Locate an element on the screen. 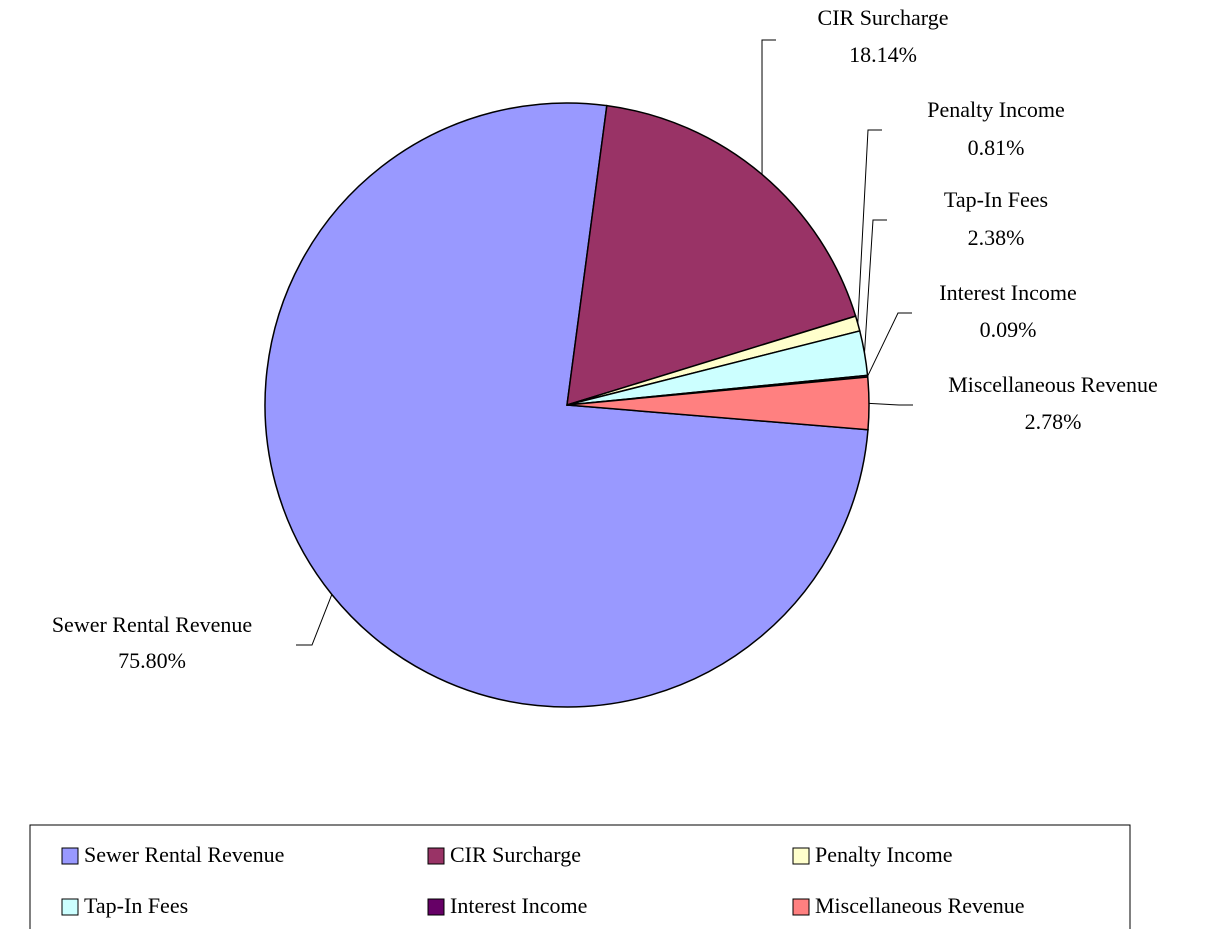 The height and width of the screenshot is (934, 1211). legend-label: Tap-In Fees is located at coordinates (136, 905).